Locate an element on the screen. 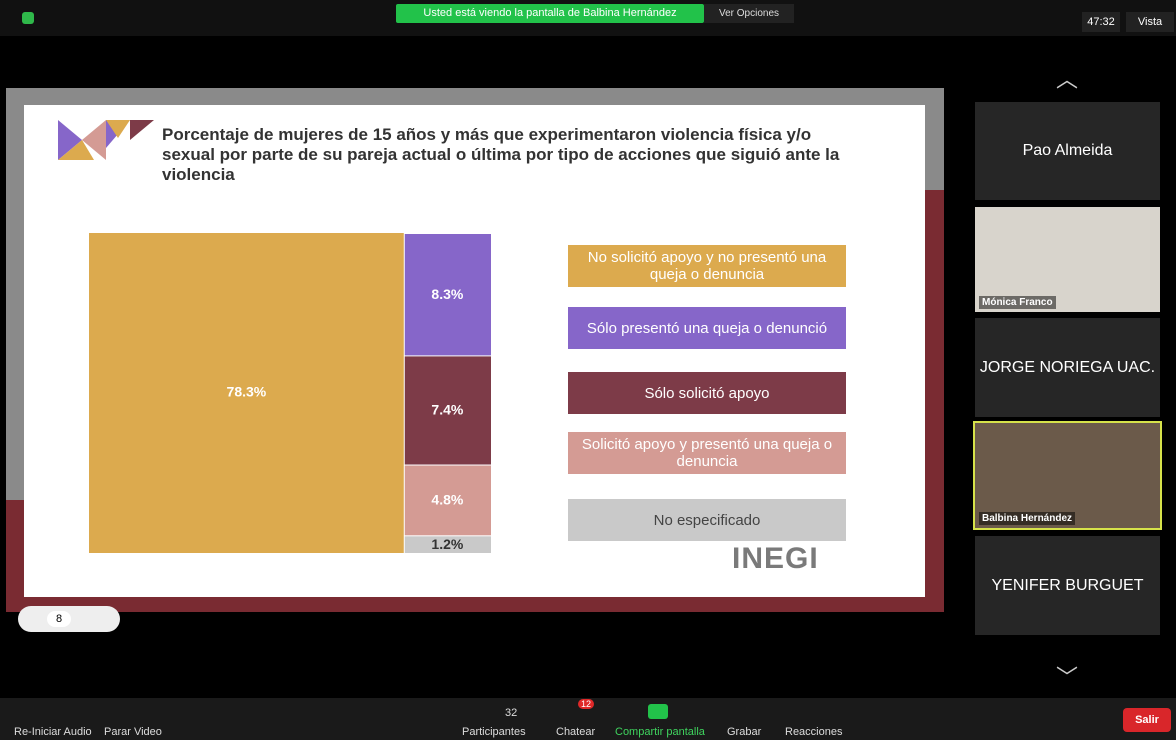 This screenshot has width=1176, height=740. value-label: 78.3% is located at coordinates (247, 392).